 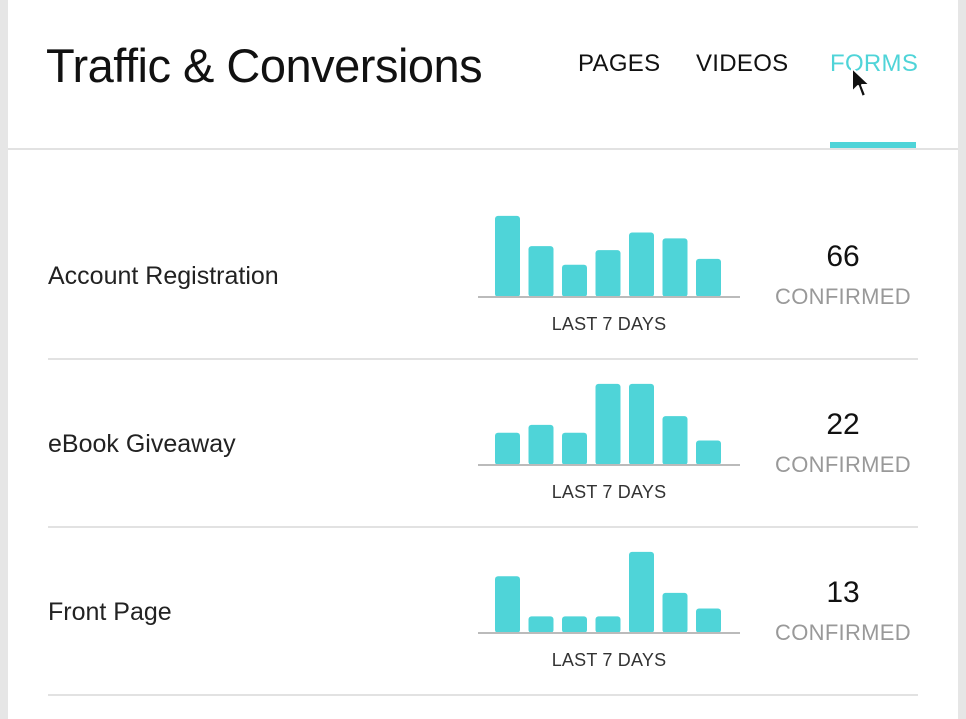 What do you see at coordinates (843, 592) in the screenshot?
I see `confirmed-count: 13` at bounding box center [843, 592].